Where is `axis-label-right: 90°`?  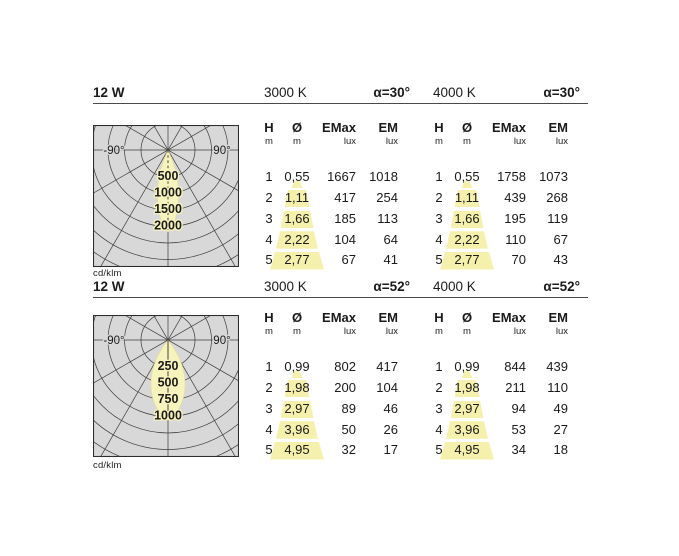
axis-label-right: 90° is located at coordinates (221, 341).